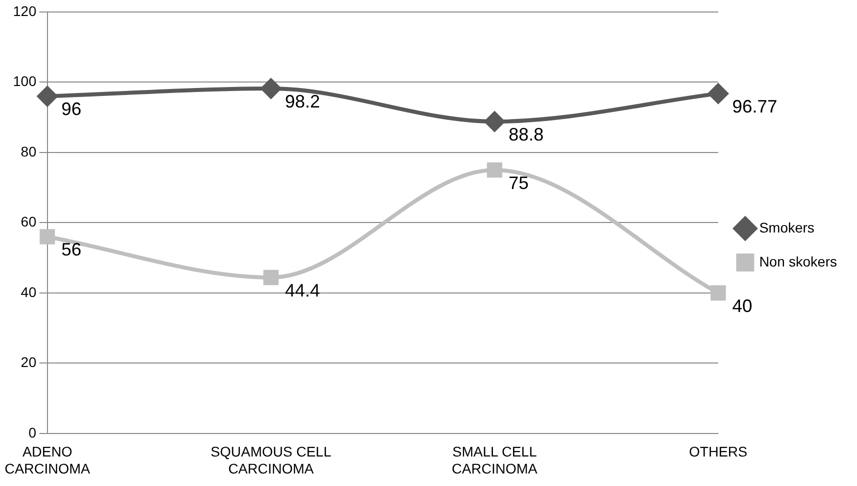 The width and height of the screenshot is (857, 486). What do you see at coordinates (71, 250) in the screenshot?
I see `data-label: 56` at bounding box center [71, 250].